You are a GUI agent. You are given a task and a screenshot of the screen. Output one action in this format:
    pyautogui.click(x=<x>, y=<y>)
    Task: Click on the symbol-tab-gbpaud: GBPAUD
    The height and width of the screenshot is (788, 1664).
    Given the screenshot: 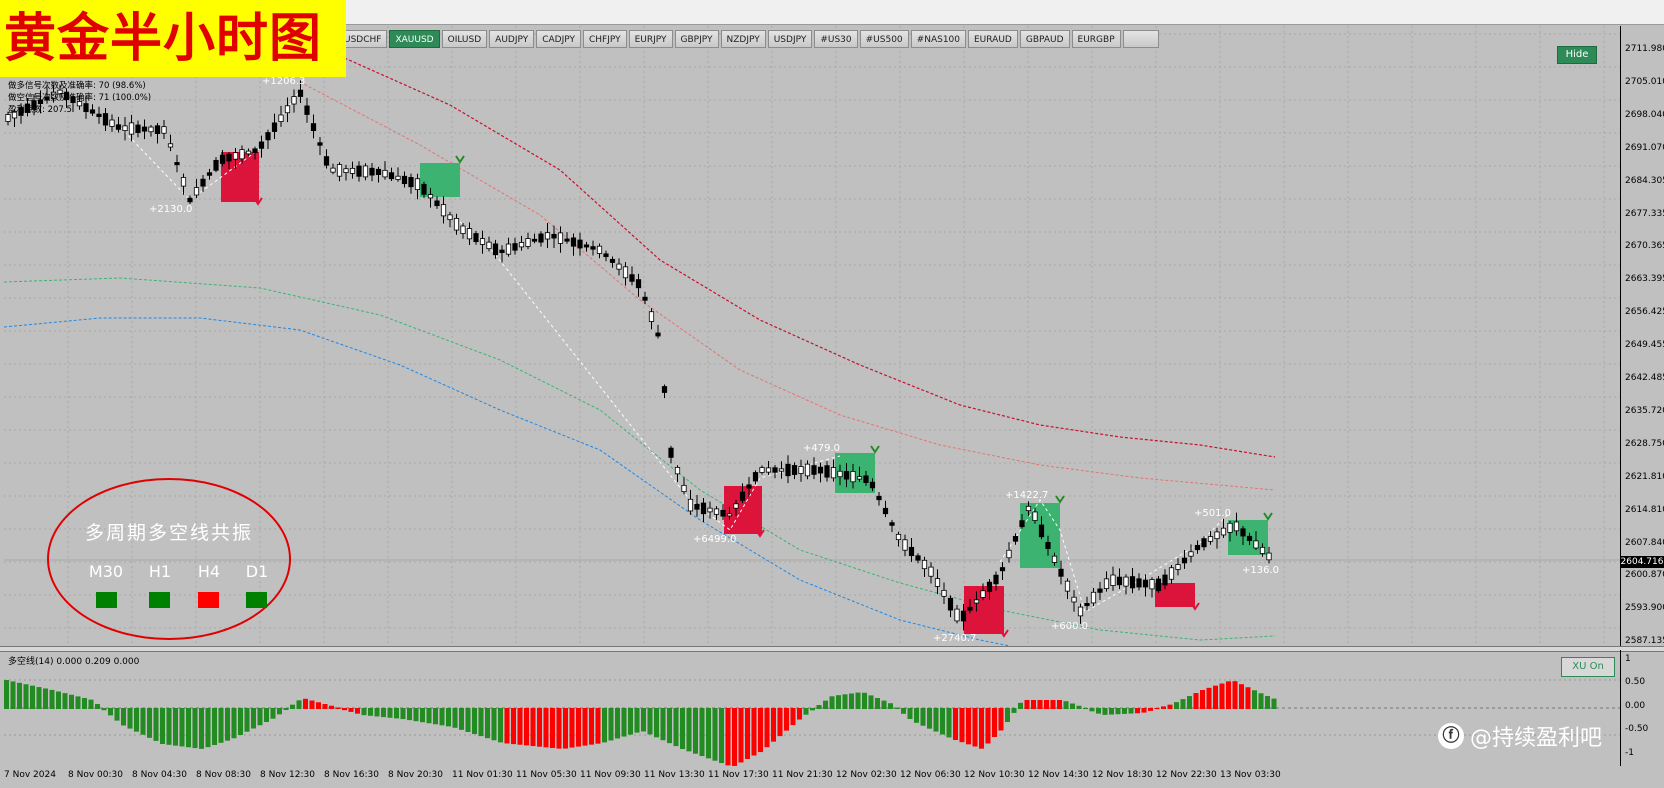 What is the action you would take?
    pyautogui.click(x=1044, y=39)
    